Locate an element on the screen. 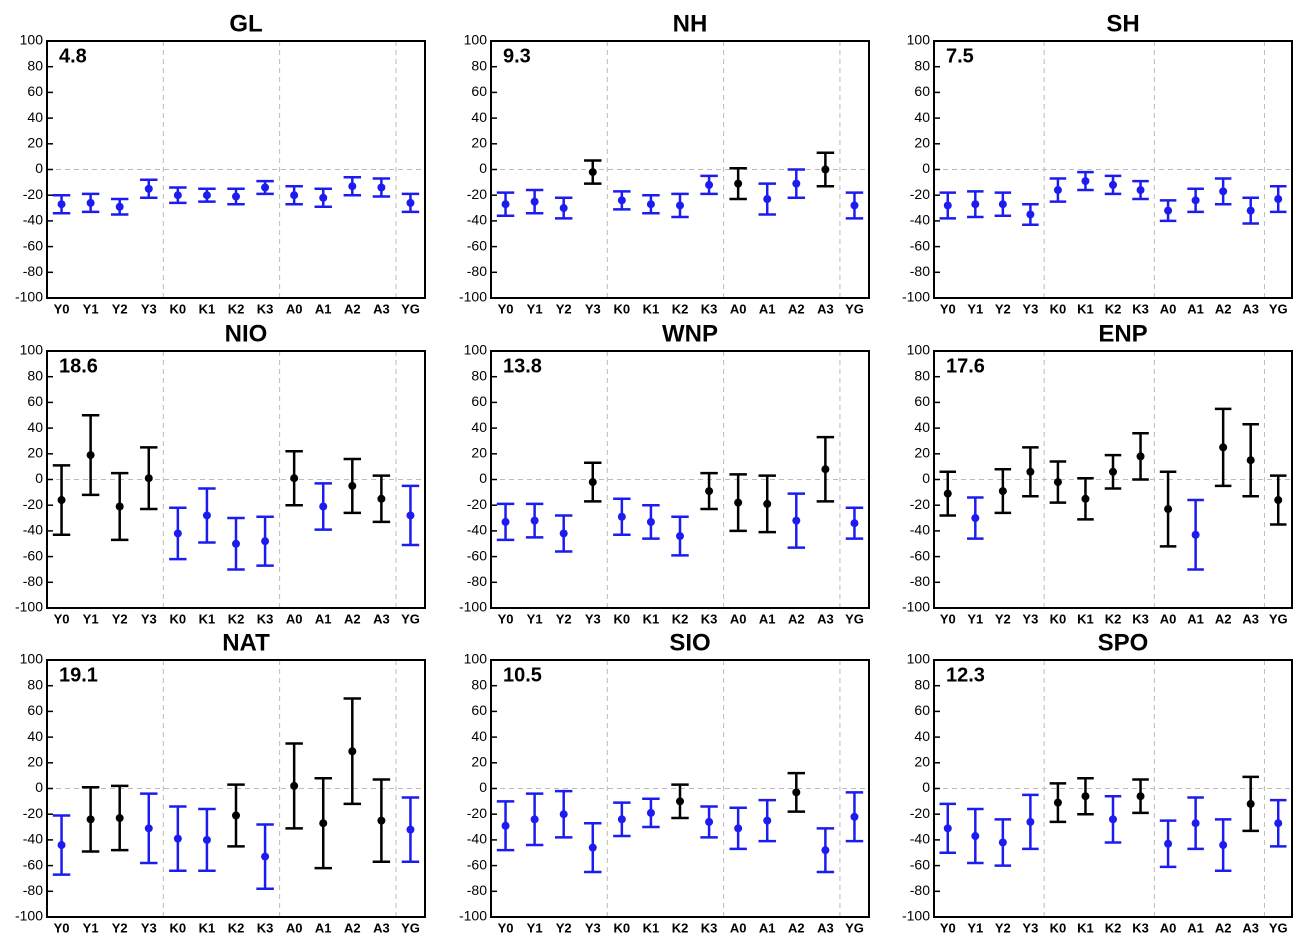 Image resolution: width=1294 pixels, height=936 pixels. chart-title: ENP is located at coordinates (1122, 333).